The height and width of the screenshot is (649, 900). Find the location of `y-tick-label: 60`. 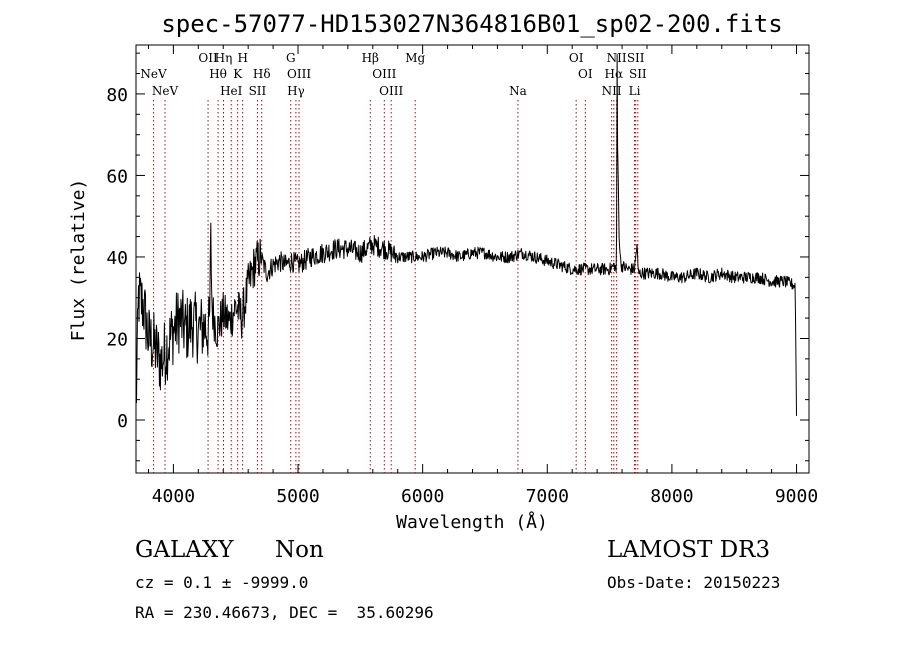

y-tick-label: 60 is located at coordinates (117, 176).